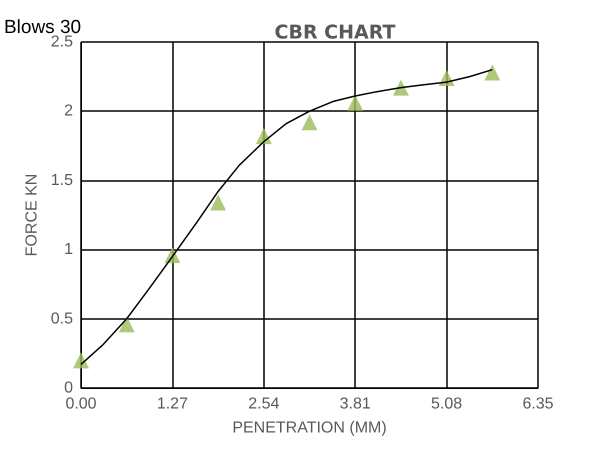 The image size is (595, 463). What do you see at coordinates (31, 215) in the screenshot?
I see `y-axis-title: FORCE KN` at bounding box center [31, 215].